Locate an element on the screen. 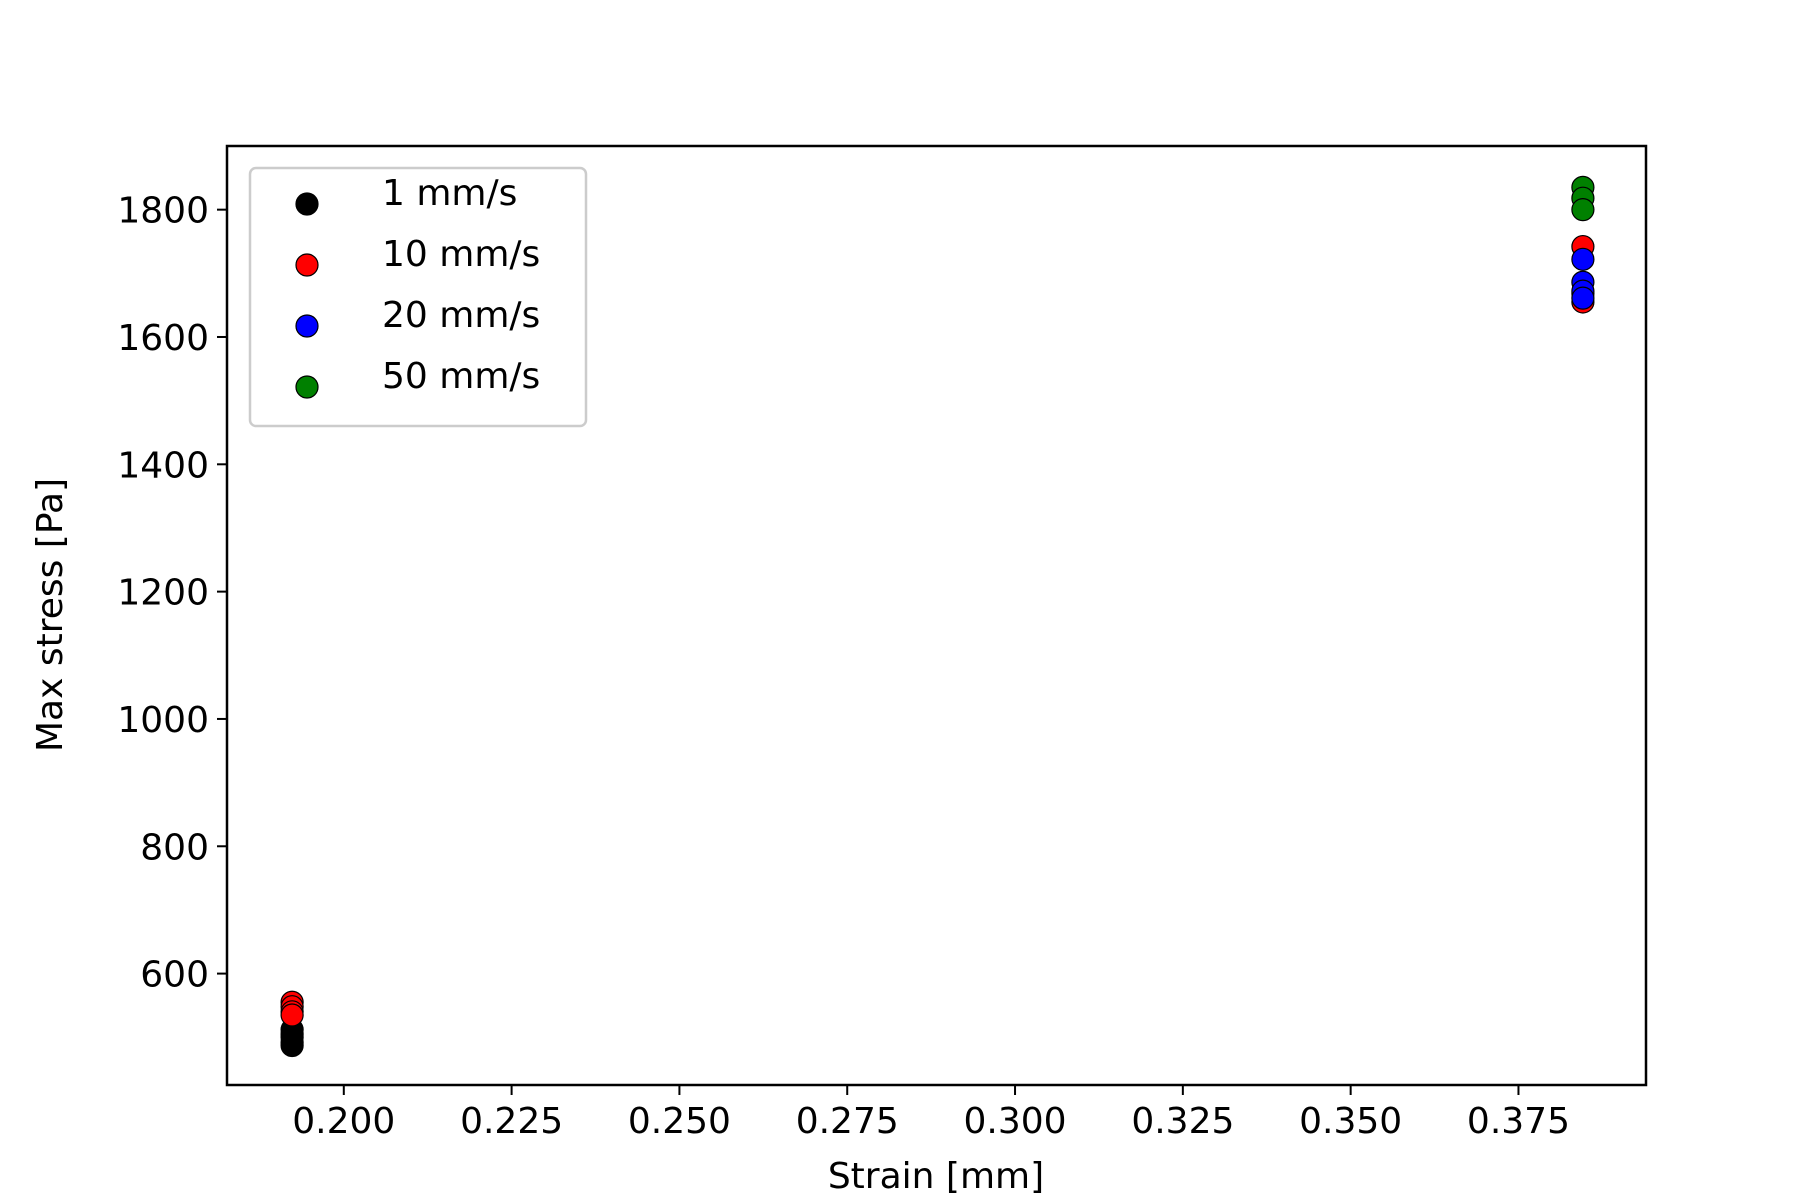 The height and width of the screenshot is (1200, 1800). legend-frame is located at coordinates (418, 297).